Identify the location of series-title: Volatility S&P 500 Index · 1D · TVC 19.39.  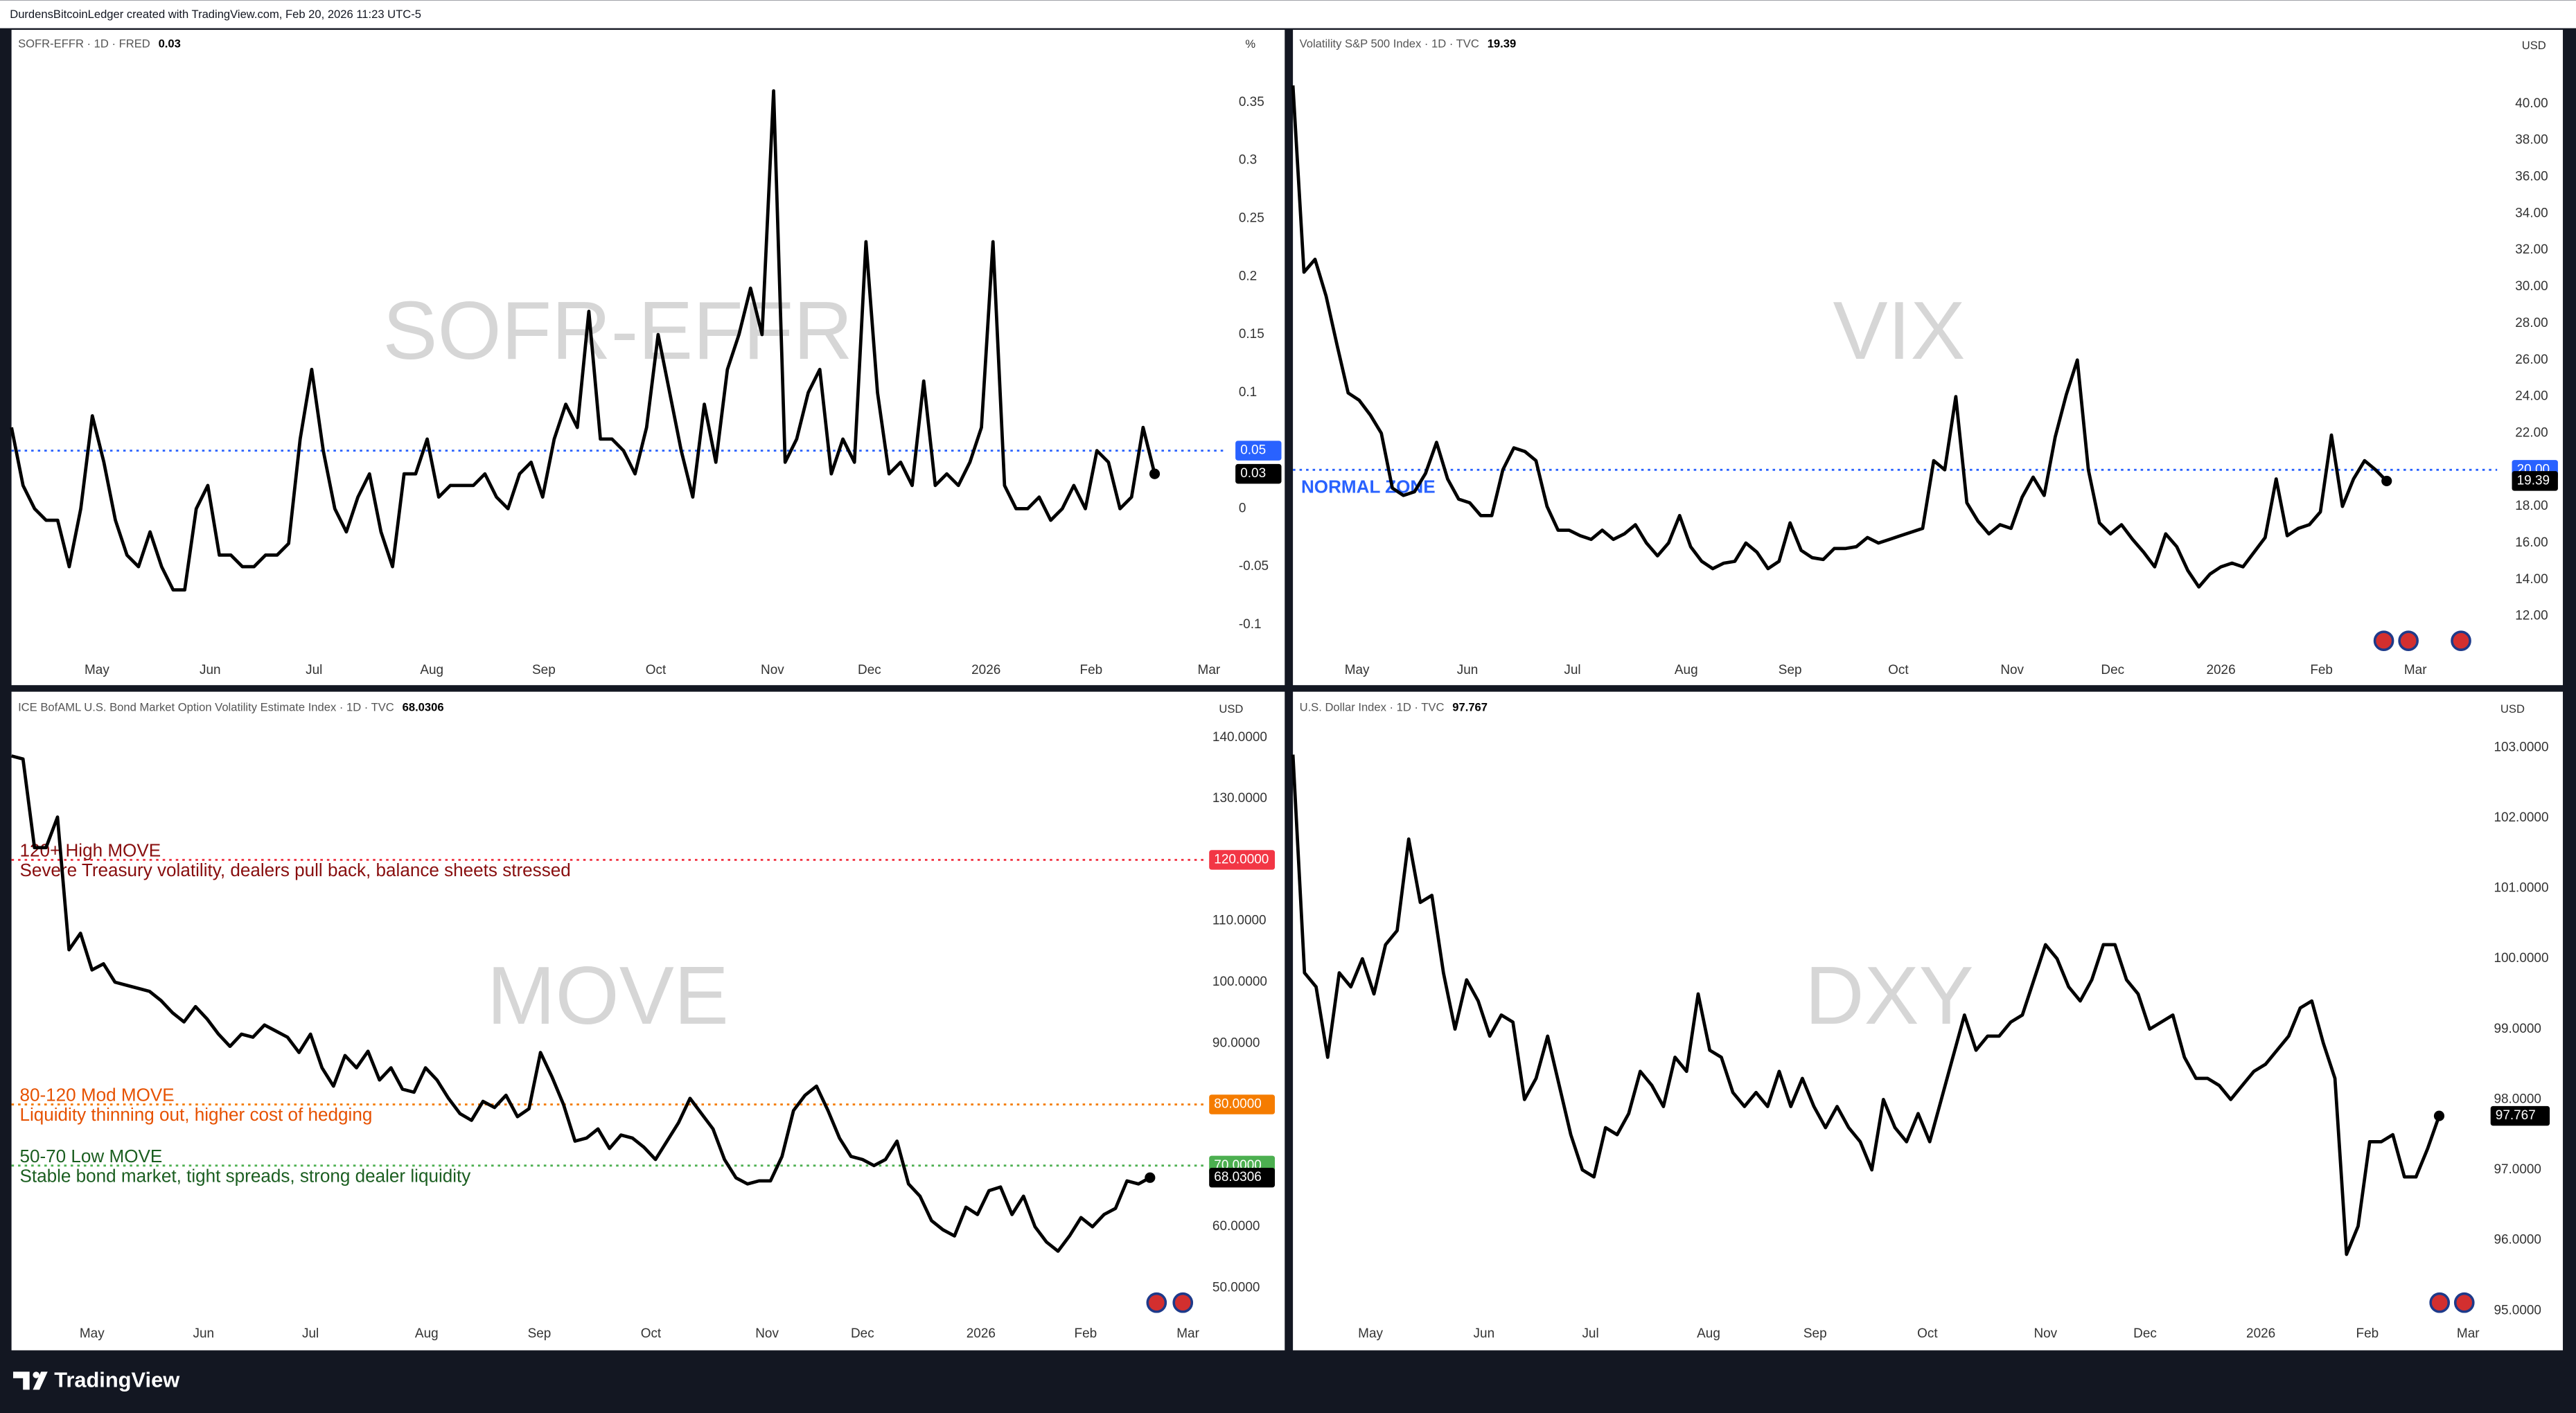
(1408, 44).